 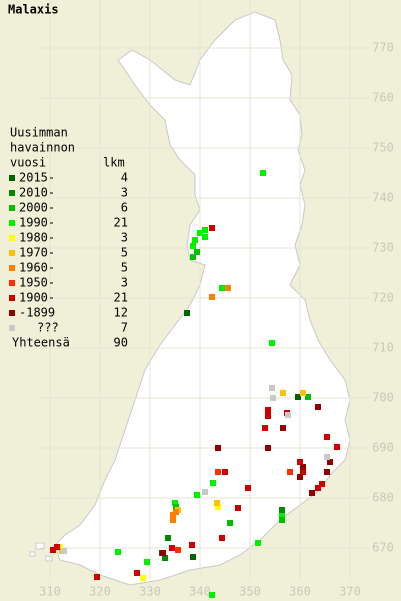 What do you see at coordinates (200, 592) in the screenshot?
I see `grid-label: 340` at bounding box center [200, 592].